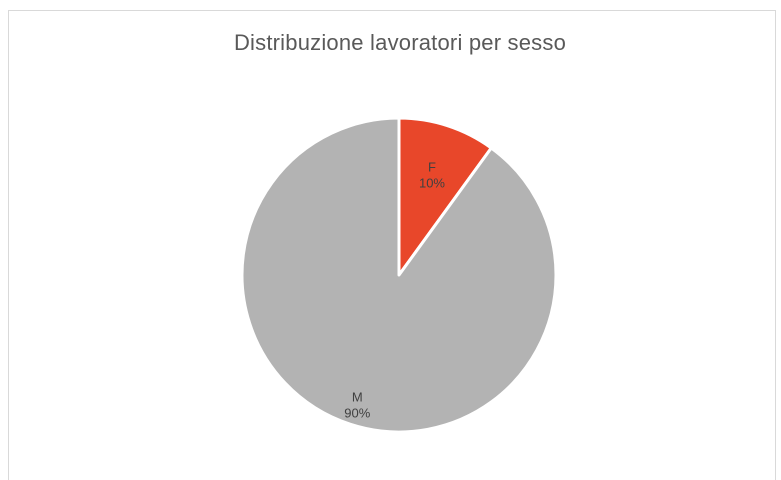 The image size is (781, 480). I want to click on pie-slice-f, so click(445, 196).